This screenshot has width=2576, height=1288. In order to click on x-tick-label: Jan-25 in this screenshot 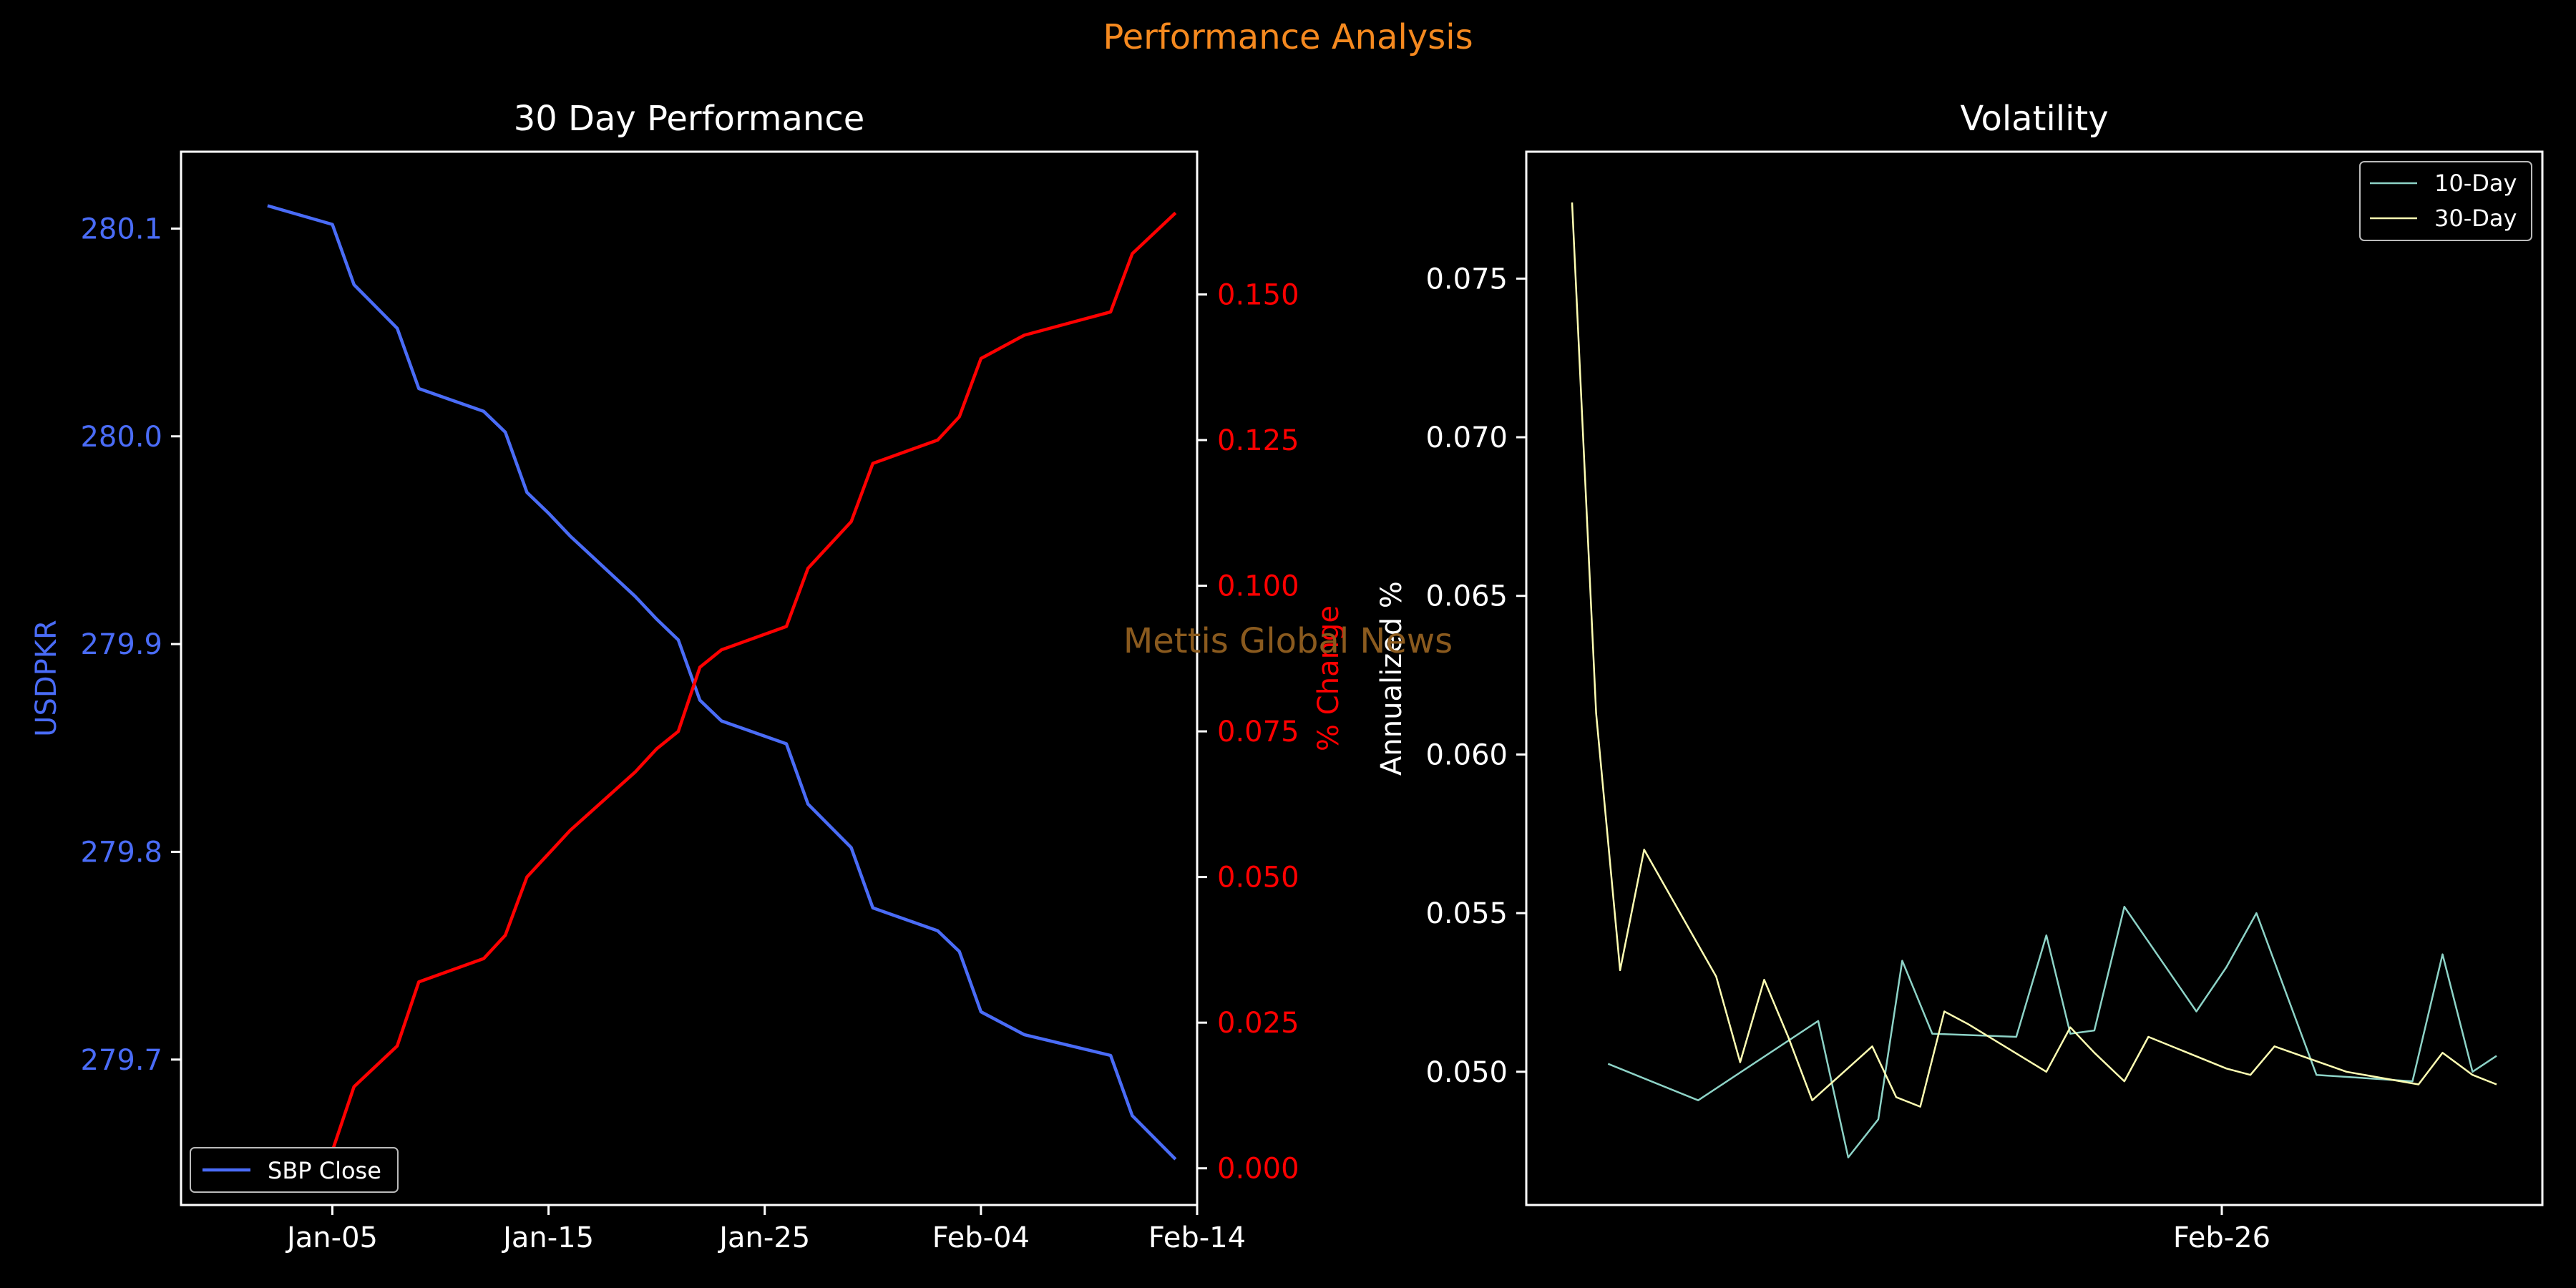, I will do `click(763, 1237)`.